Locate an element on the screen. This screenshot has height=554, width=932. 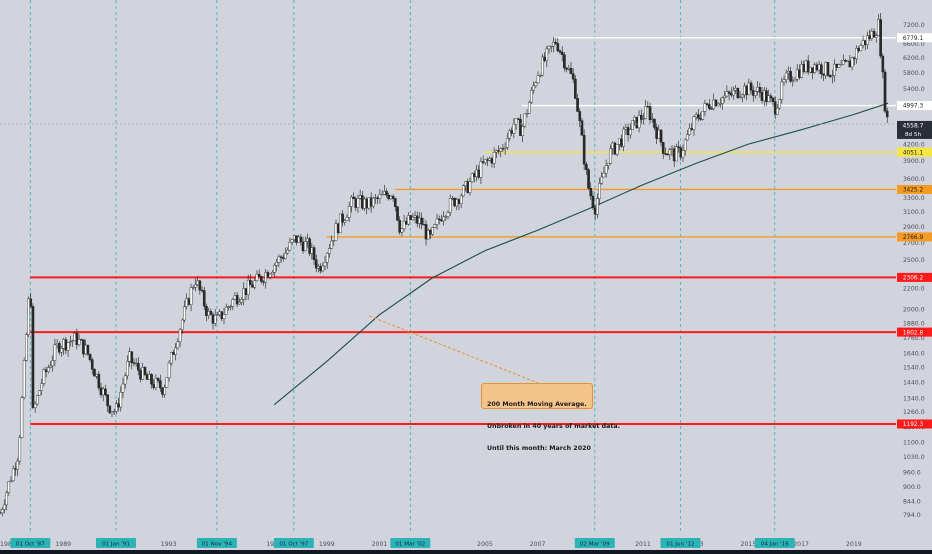
level-price-tag is located at coordinates (914, 277).